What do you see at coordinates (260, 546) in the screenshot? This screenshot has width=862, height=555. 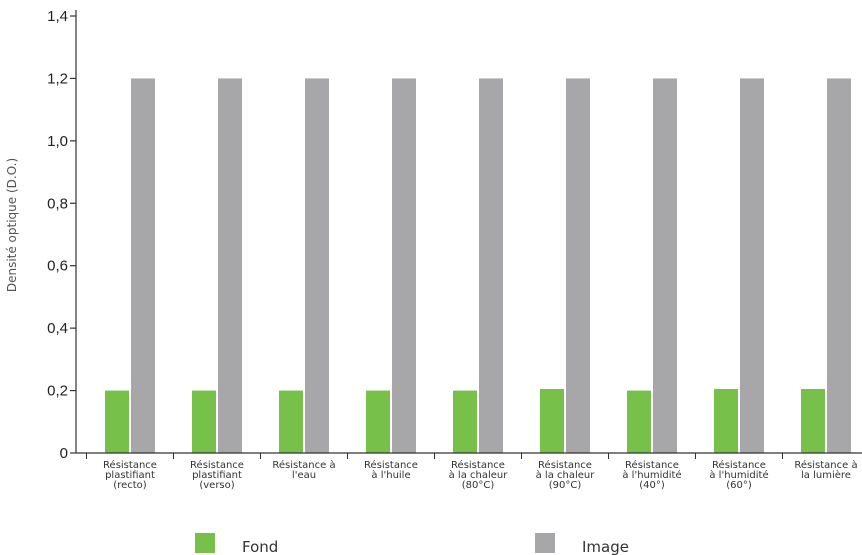 I see `legend-label-fond: Fond` at bounding box center [260, 546].